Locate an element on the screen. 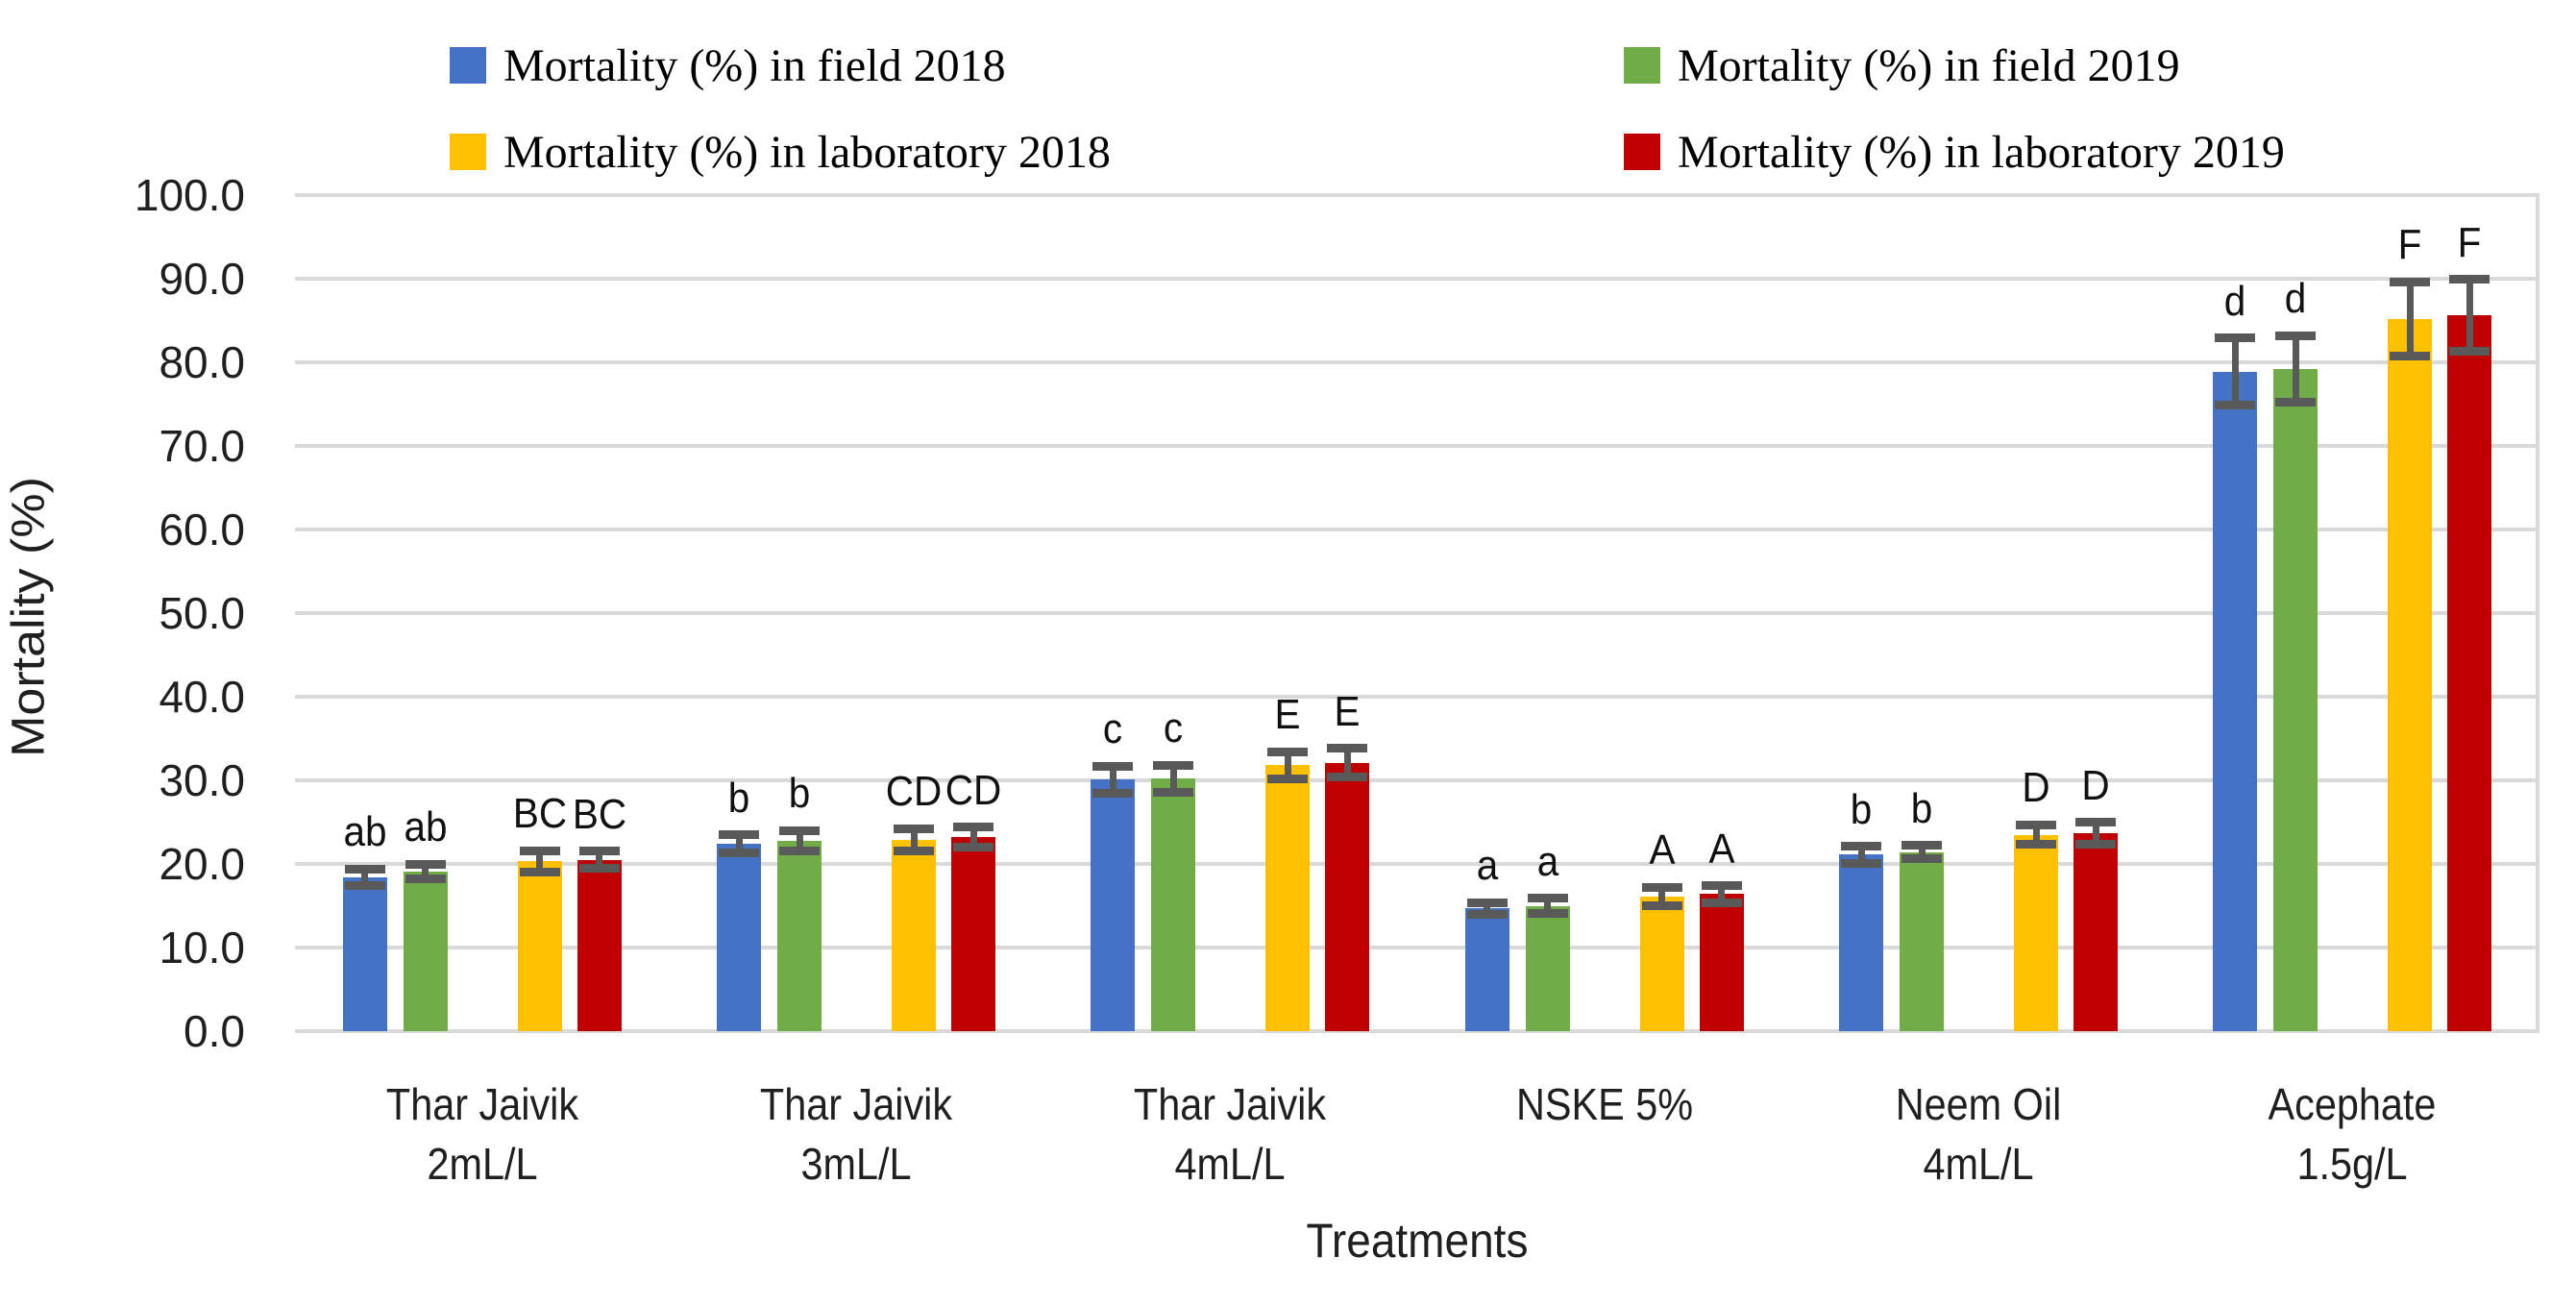 The width and height of the screenshot is (2576, 1306). gridline-0.0 is located at coordinates (1417, 1031).